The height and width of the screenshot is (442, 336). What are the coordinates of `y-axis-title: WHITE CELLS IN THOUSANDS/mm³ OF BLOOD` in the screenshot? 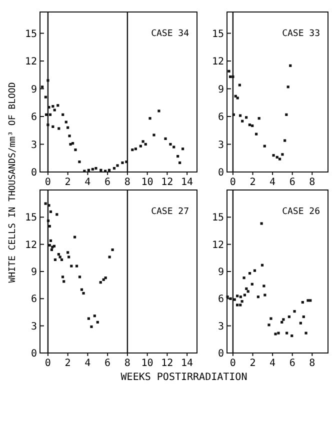 It's located at (13, 182).